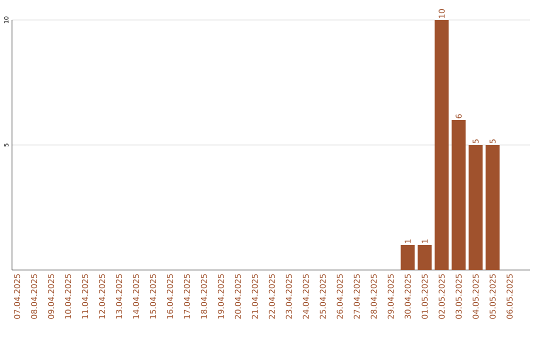 This screenshot has height=340, width=540. I want to click on x-tick-label: 08.04.2025, so click(34, 296).